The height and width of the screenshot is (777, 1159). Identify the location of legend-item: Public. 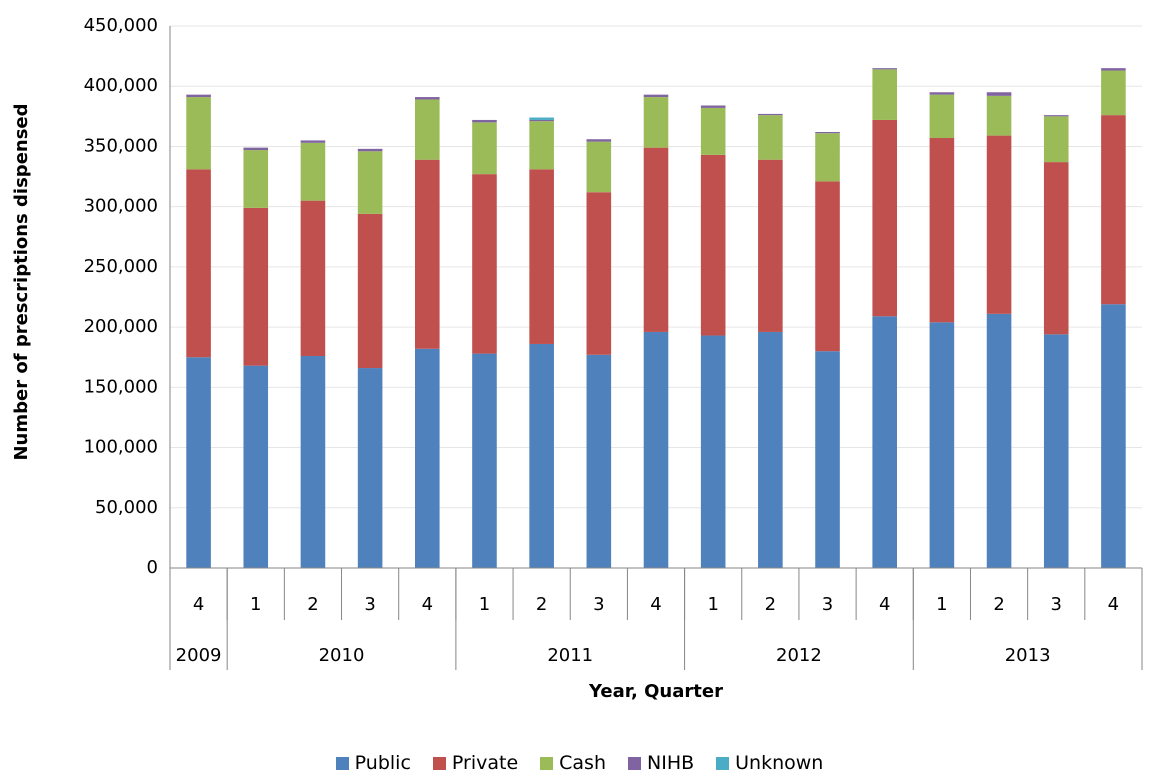
(373, 763).